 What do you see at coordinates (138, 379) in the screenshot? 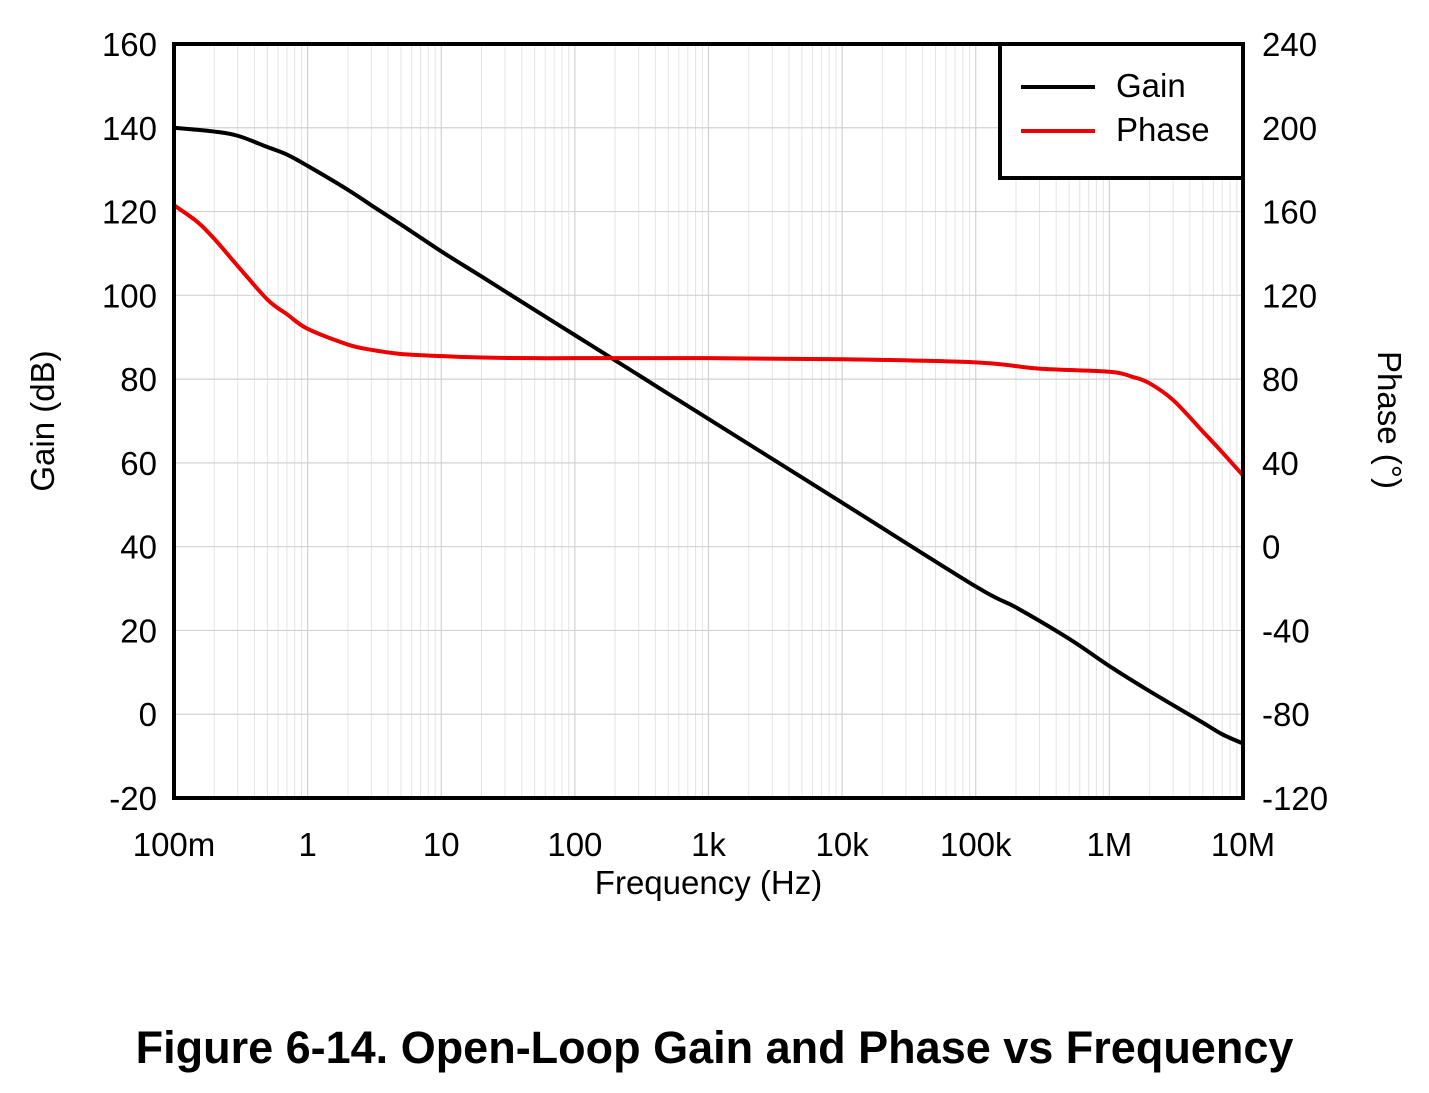
I see `left-tick-label: 80` at bounding box center [138, 379].